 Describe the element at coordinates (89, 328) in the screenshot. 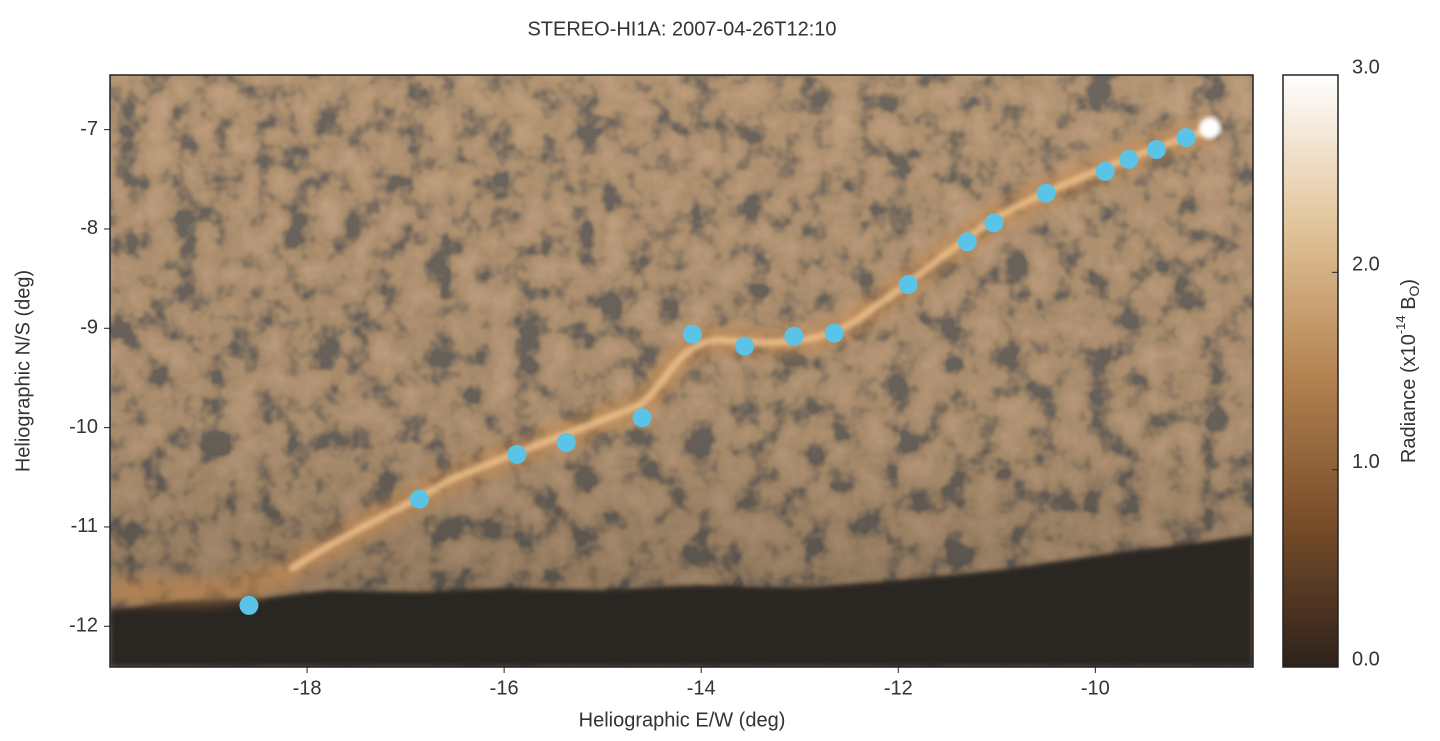

I see `y-tick-label: -9` at that location.